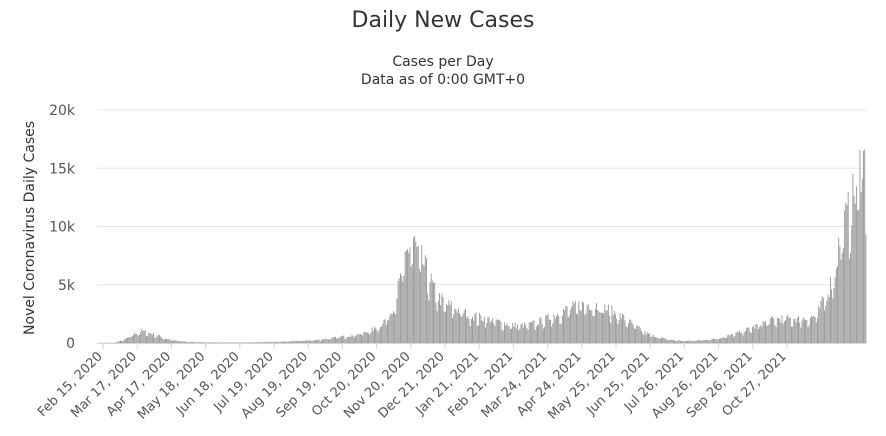 This screenshot has height=436, width=886. What do you see at coordinates (67, 286) in the screenshot?
I see `y-tick-label: 5k` at bounding box center [67, 286].